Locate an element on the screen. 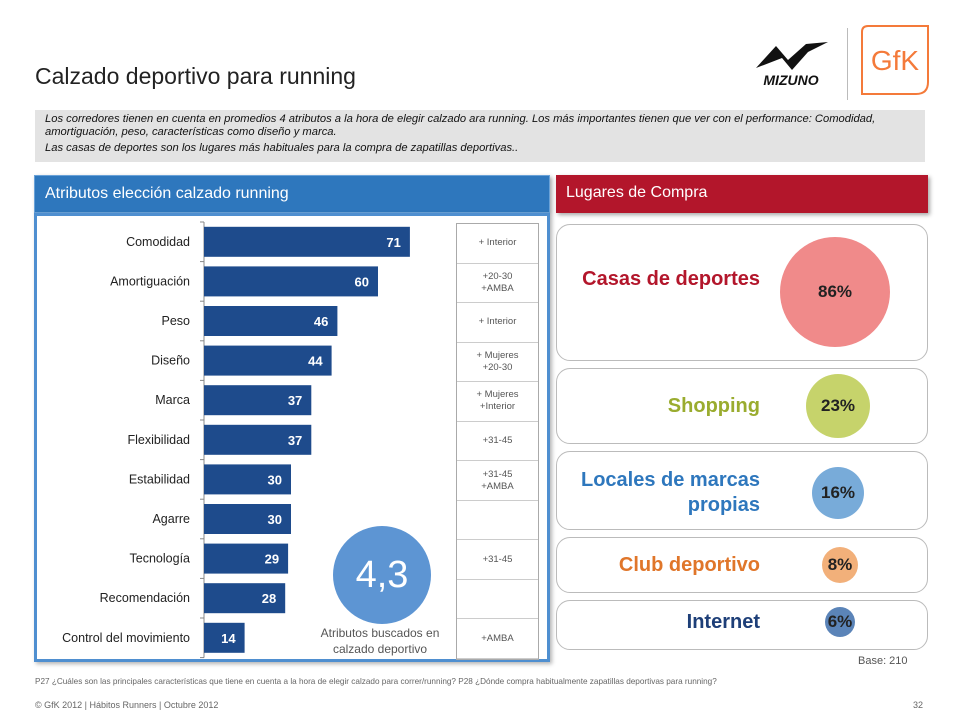  bar-value-label: 60 is located at coordinates (362, 281).